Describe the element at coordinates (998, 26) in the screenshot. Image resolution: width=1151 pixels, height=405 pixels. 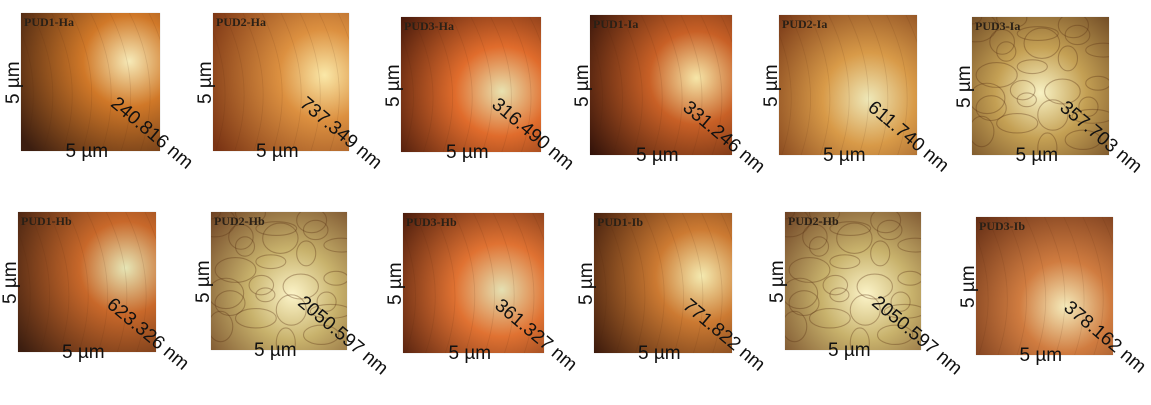
I see `panel-title: PUD3-Ia` at that location.